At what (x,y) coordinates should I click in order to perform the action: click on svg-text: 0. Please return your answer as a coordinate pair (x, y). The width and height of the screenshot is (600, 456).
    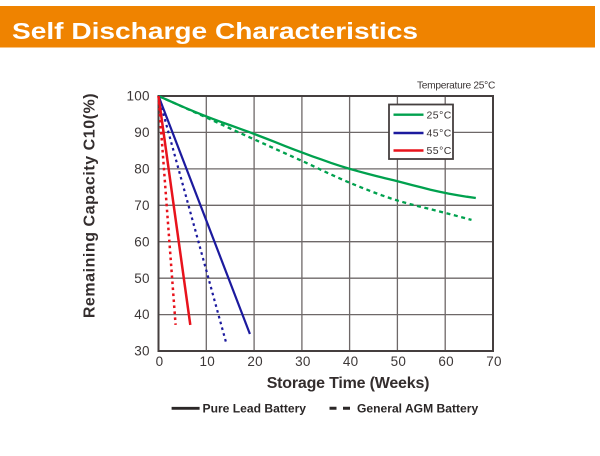
    Looking at the image, I should click on (160, 361).